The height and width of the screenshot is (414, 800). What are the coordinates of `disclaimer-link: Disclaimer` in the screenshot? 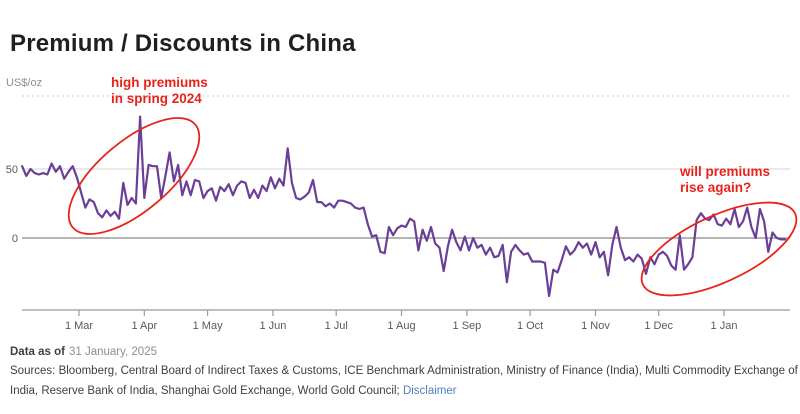 It's located at (429, 391).